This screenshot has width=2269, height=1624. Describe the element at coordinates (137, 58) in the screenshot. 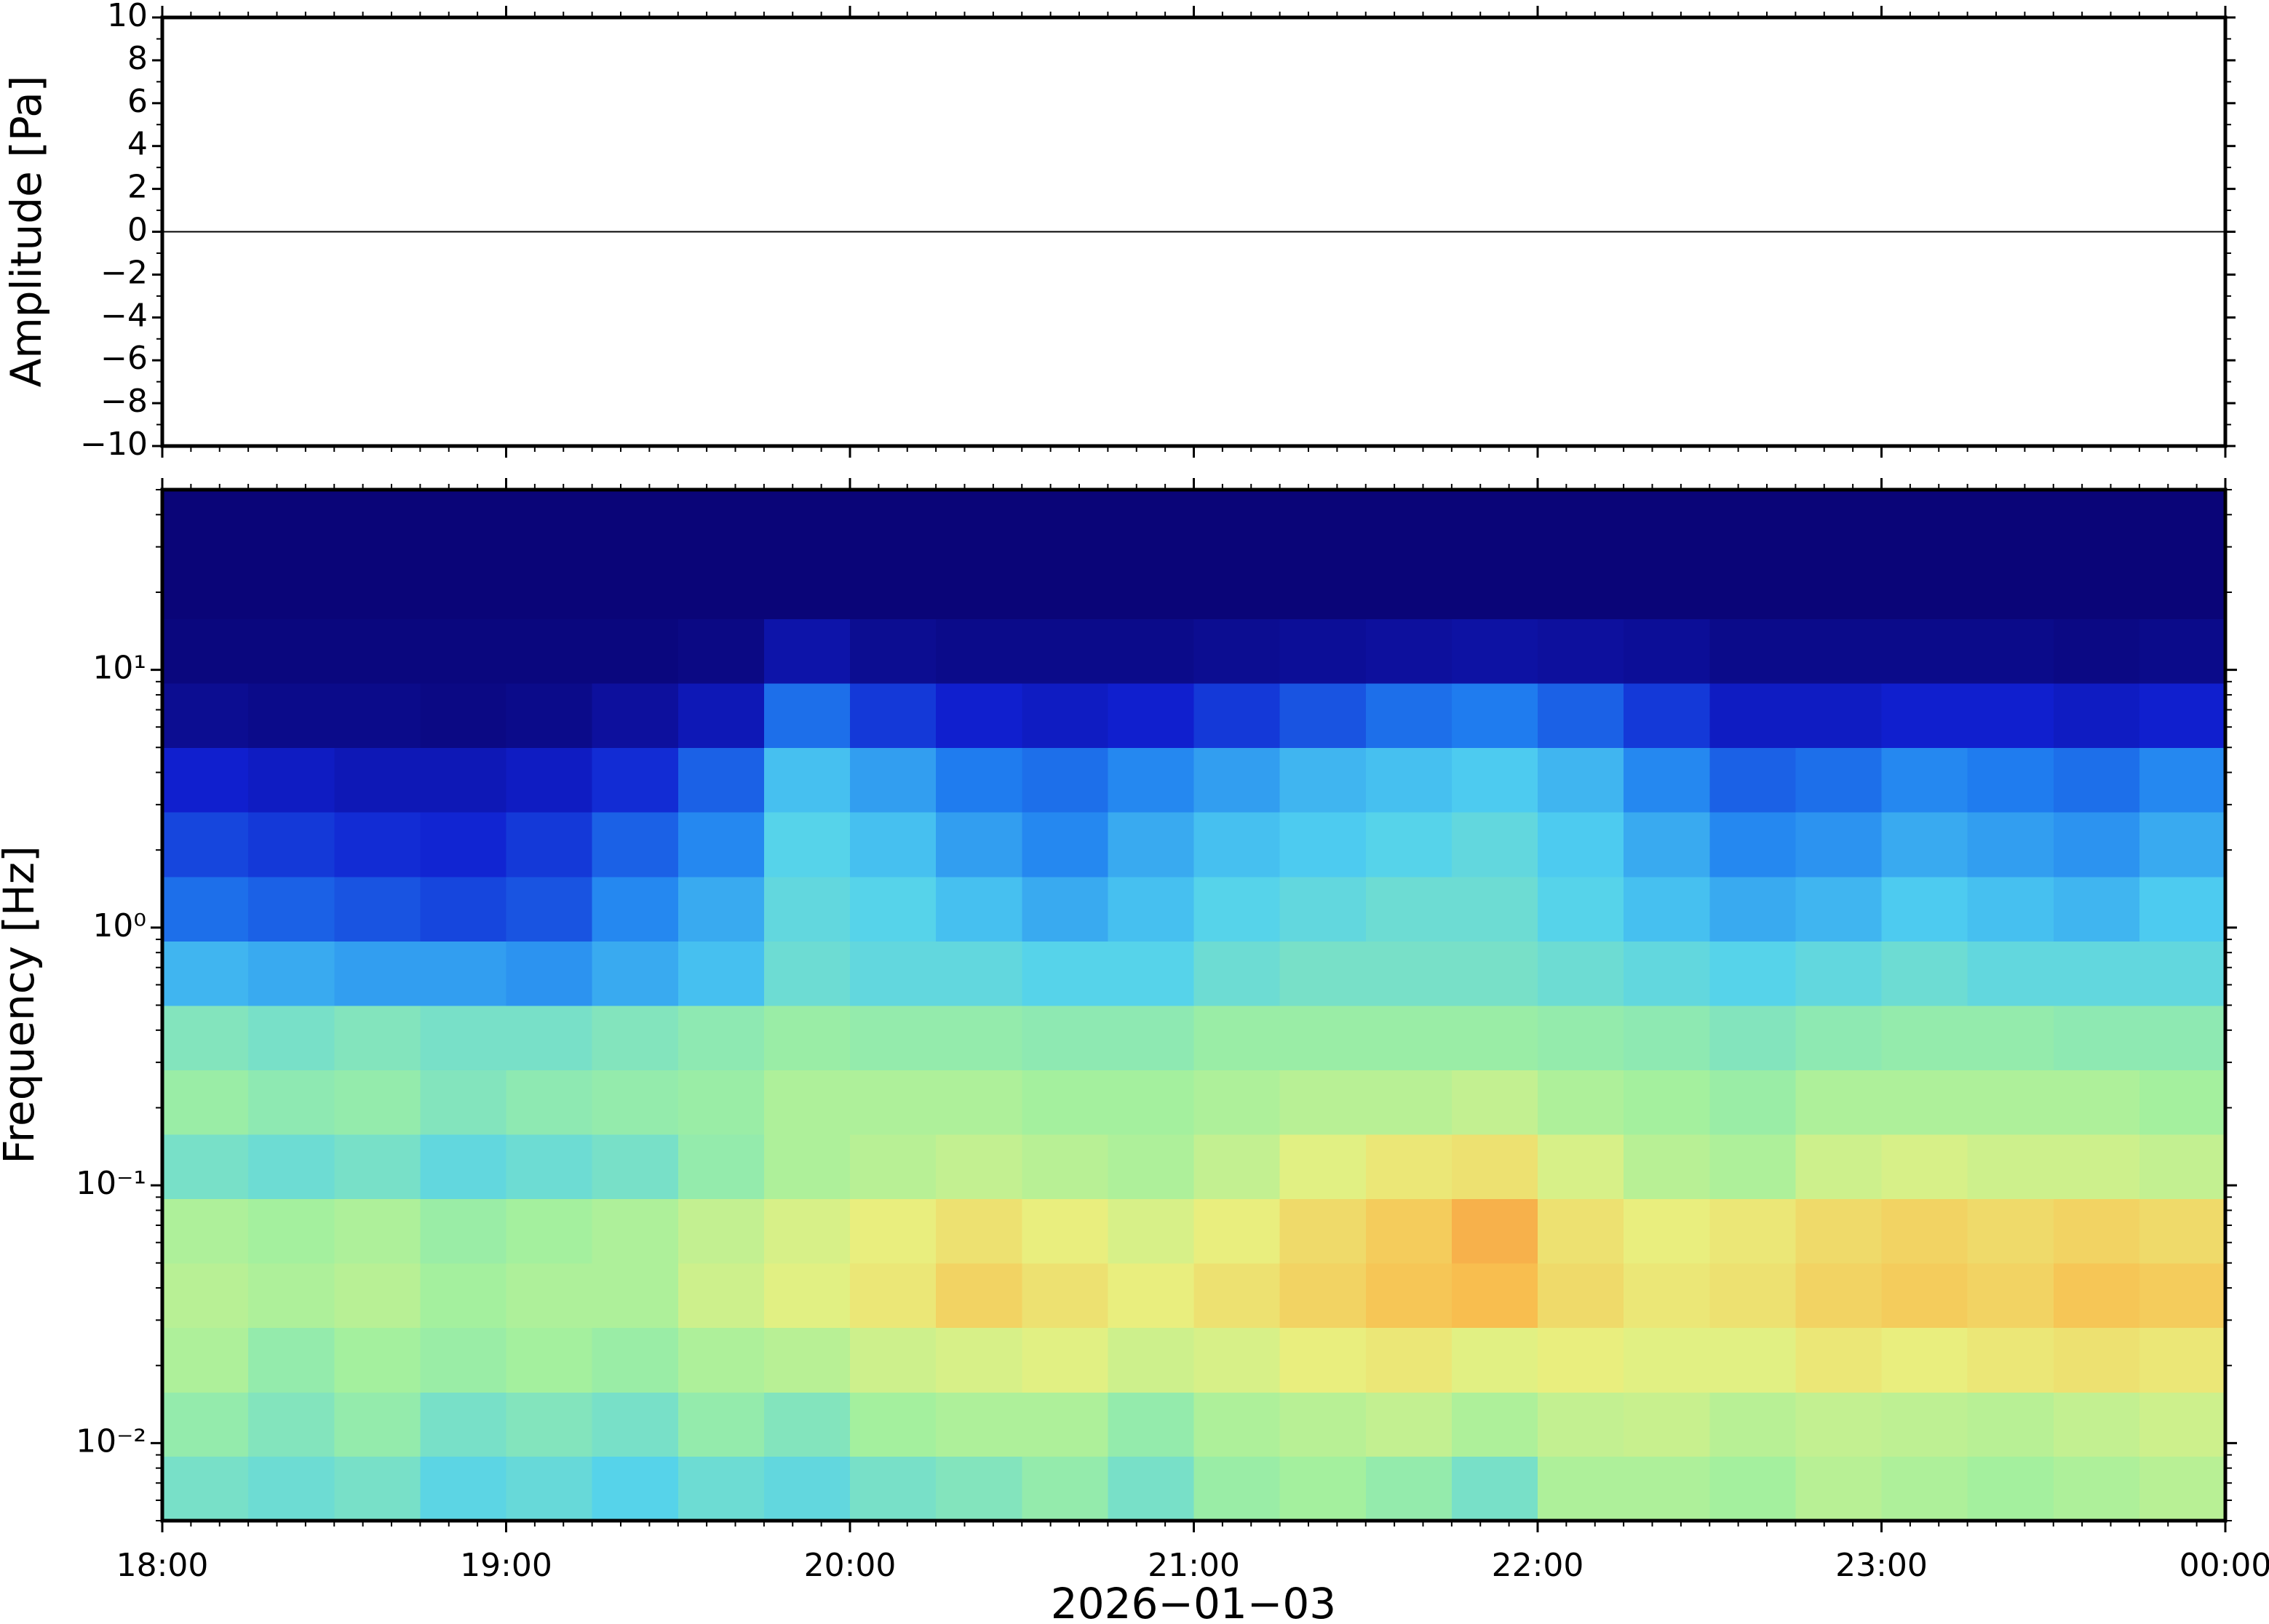

I see `y-tick-label: 8` at that location.